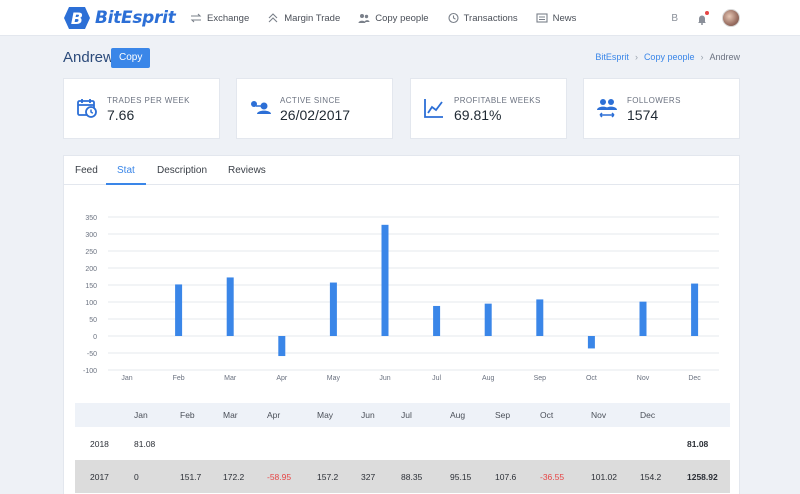  Describe the element at coordinates (99, 443) in the screenshot. I see `row-year: 2018` at that location.